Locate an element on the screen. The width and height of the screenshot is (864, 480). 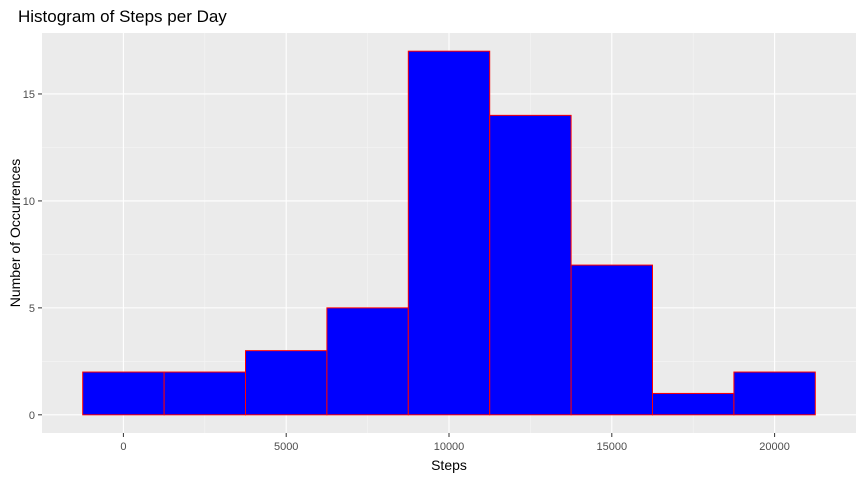
y-tick-label: 10 is located at coordinates (29, 202).